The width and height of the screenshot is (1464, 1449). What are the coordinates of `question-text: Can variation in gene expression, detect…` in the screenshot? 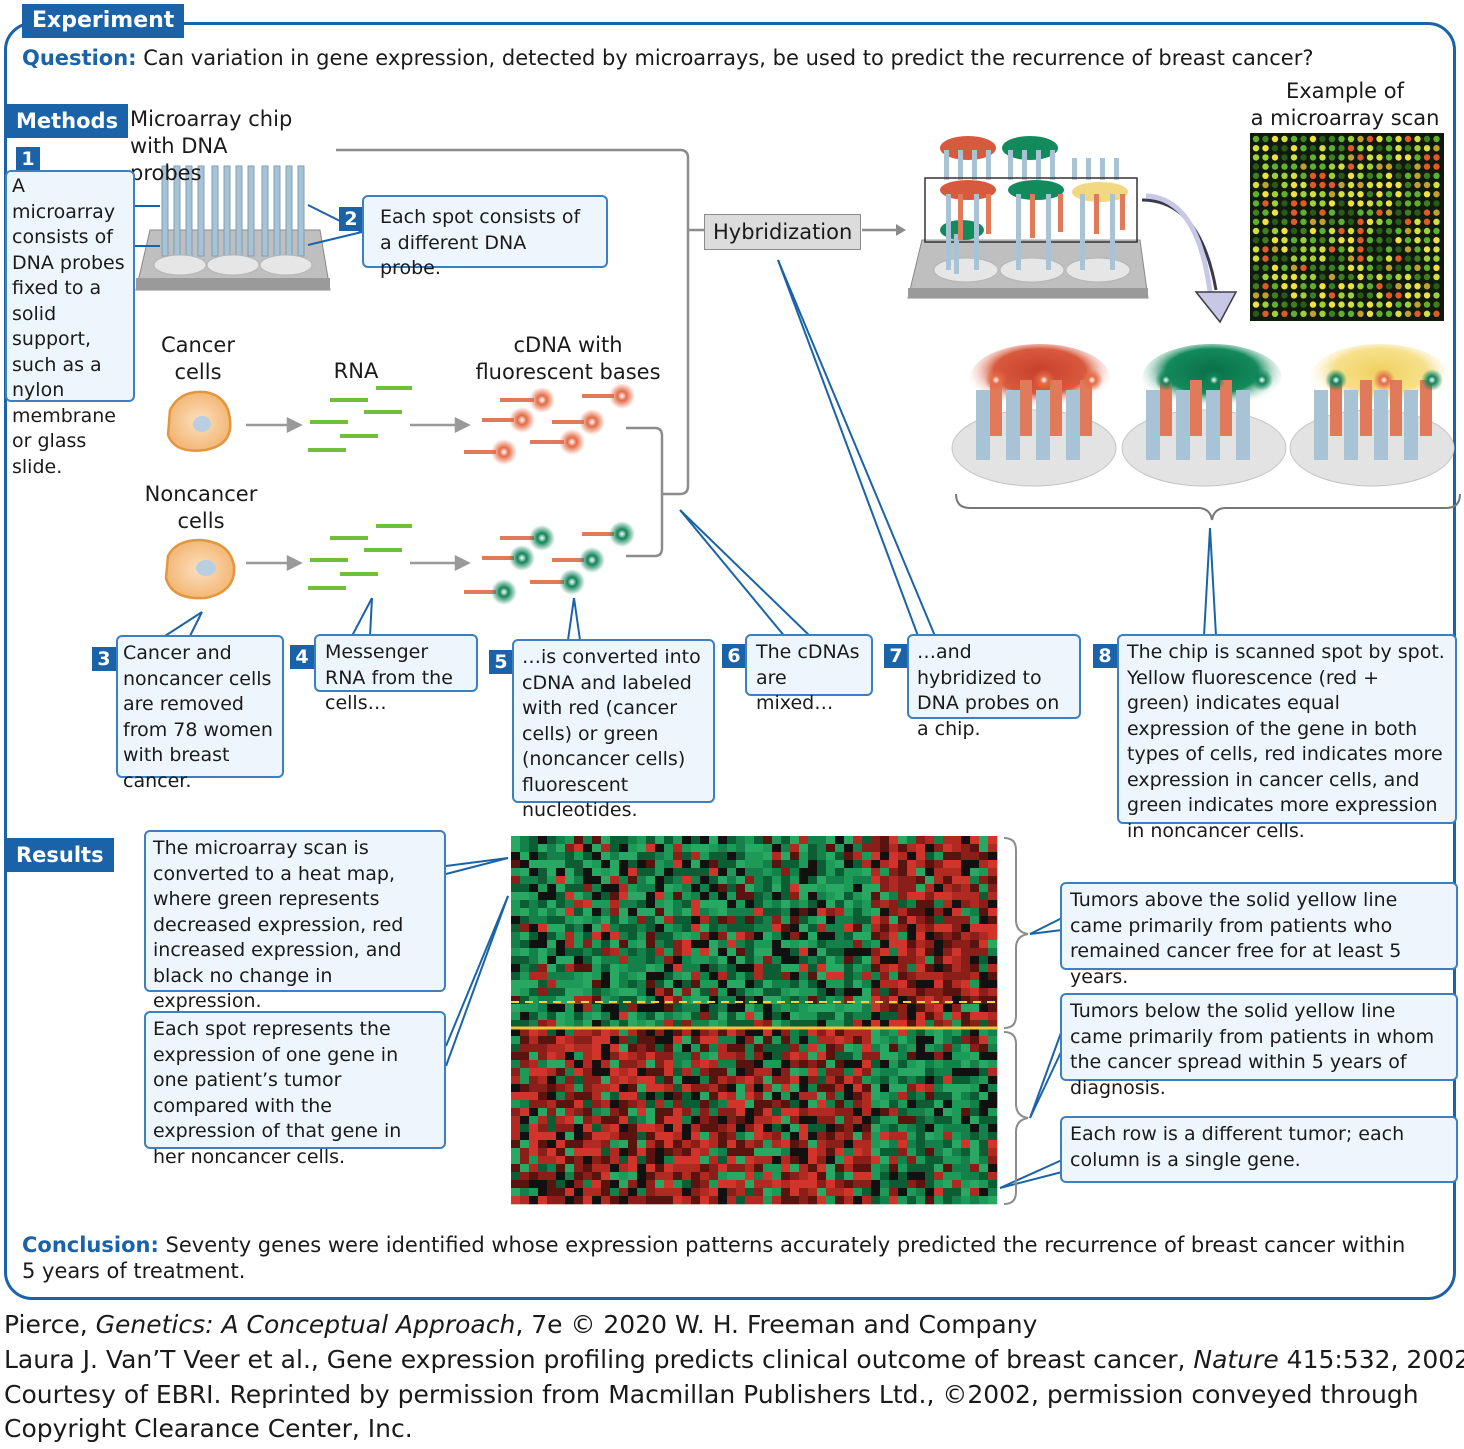 It's located at (728, 58).